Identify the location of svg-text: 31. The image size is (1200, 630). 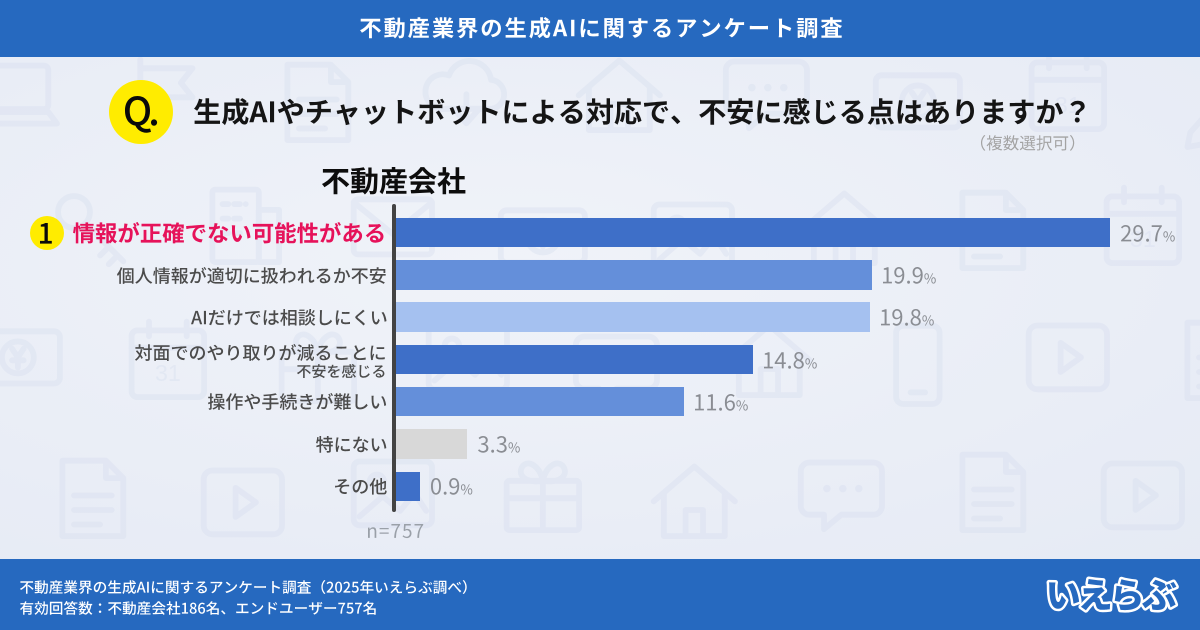
(168, 373).